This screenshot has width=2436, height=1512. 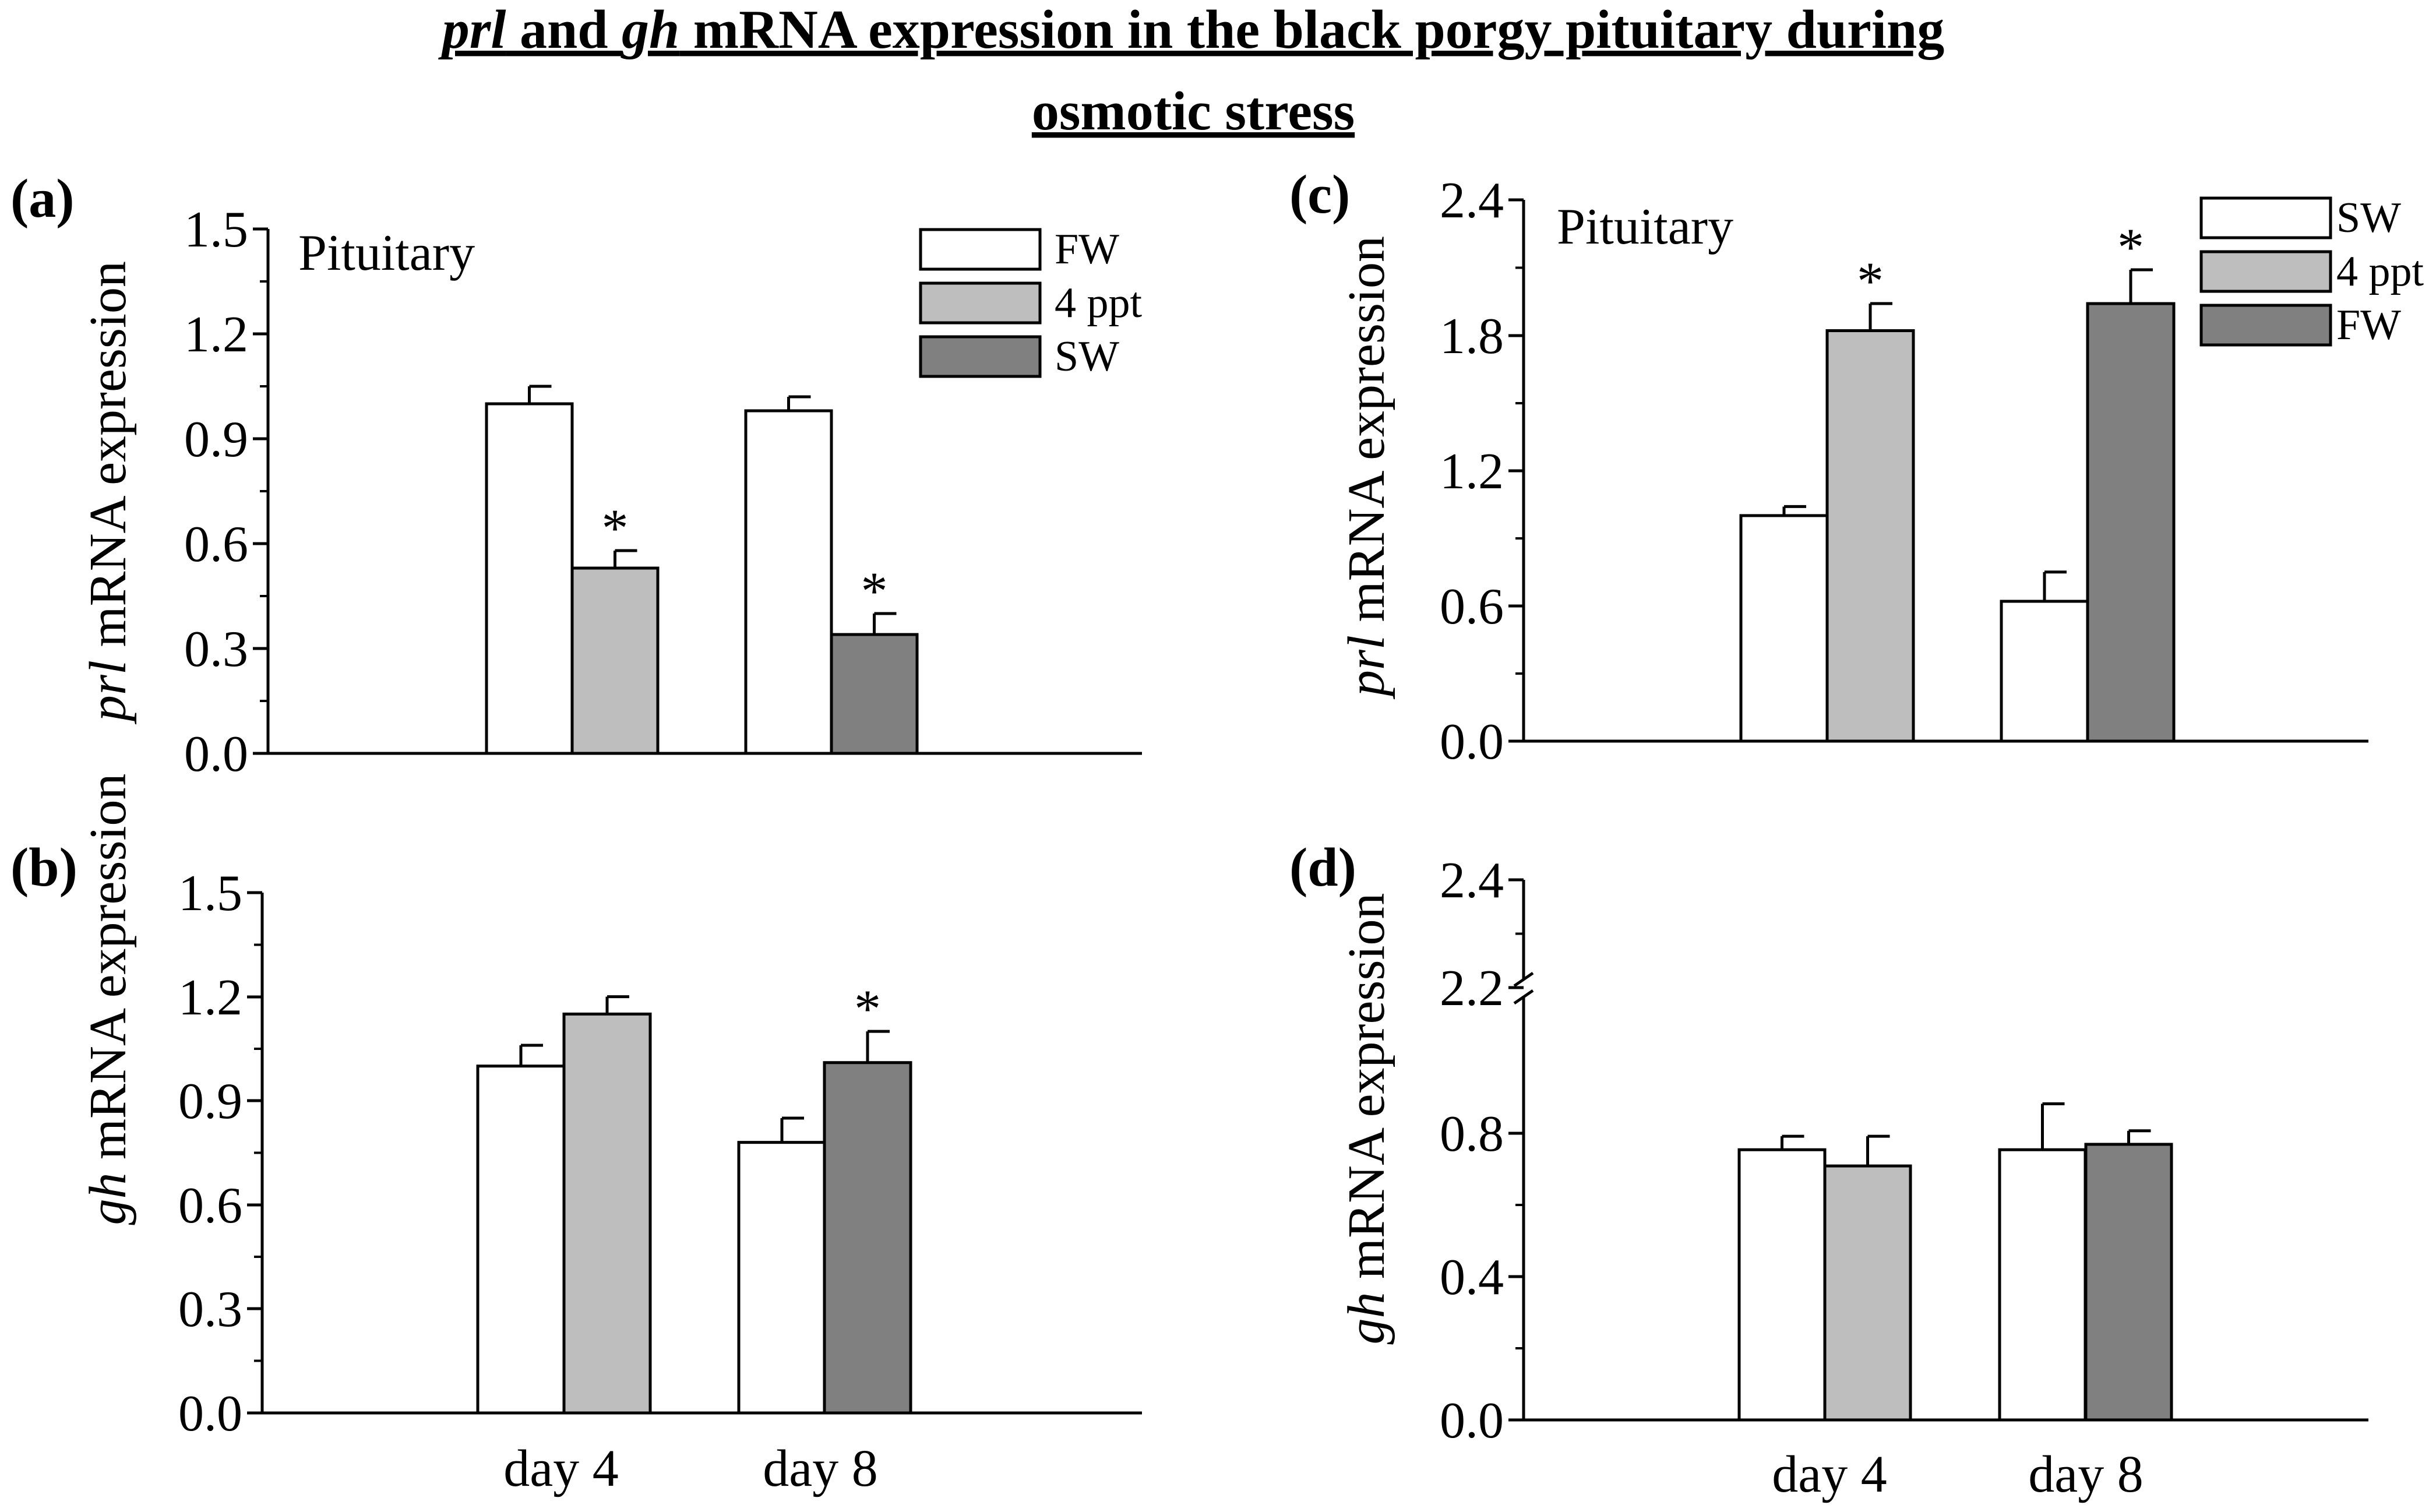 What do you see at coordinates (42, 199) in the screenshot?
I see `panel-label: (a)` at bounding box center [42, 199].